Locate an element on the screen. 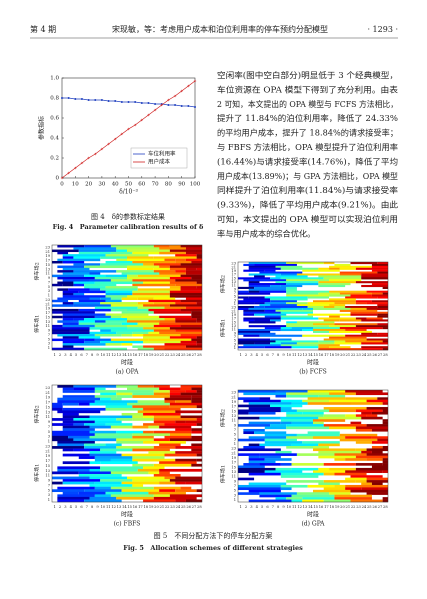 This screenshot has height=599, width=427. x-tick-label: 14 is located at coordinates (310, 507).